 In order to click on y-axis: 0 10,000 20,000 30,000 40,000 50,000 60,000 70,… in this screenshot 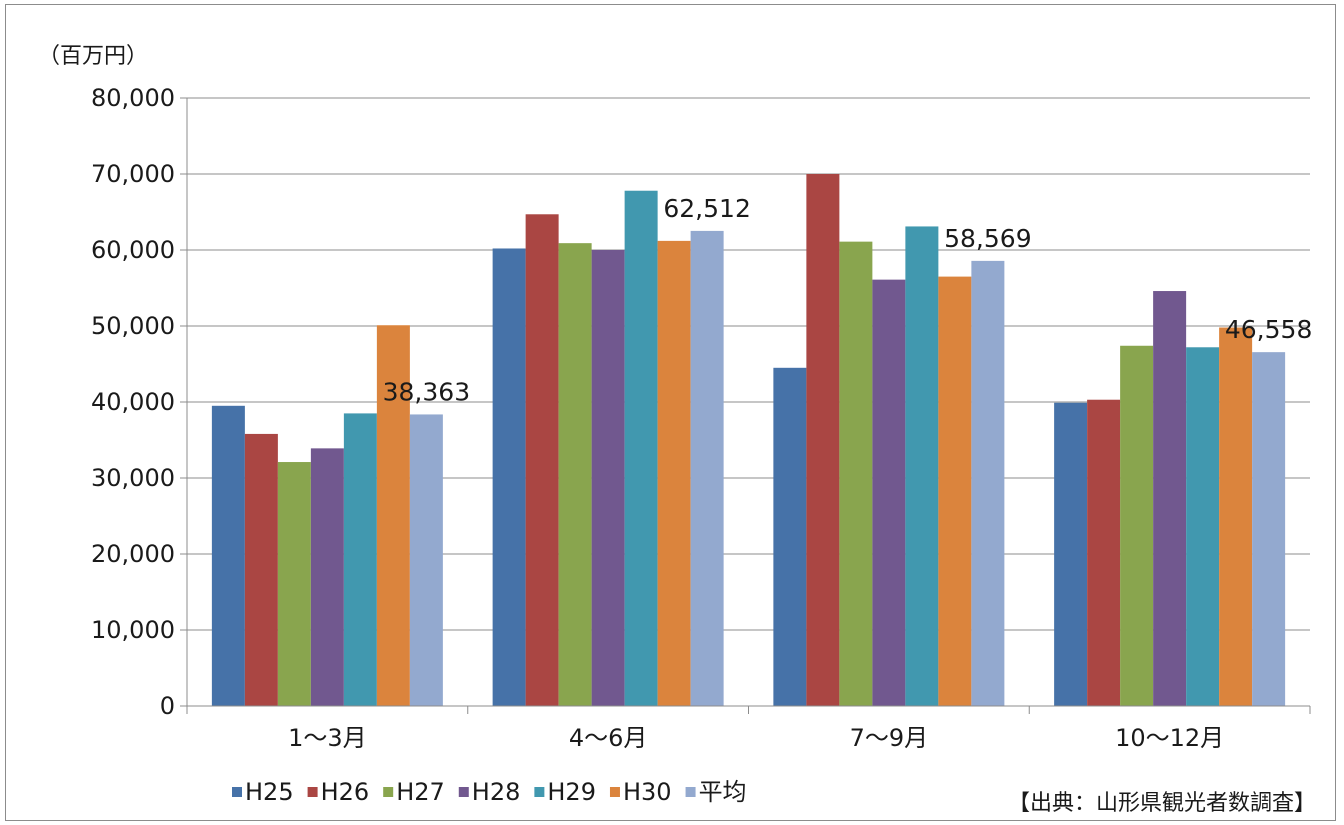, I will do `click(139, 402)`.